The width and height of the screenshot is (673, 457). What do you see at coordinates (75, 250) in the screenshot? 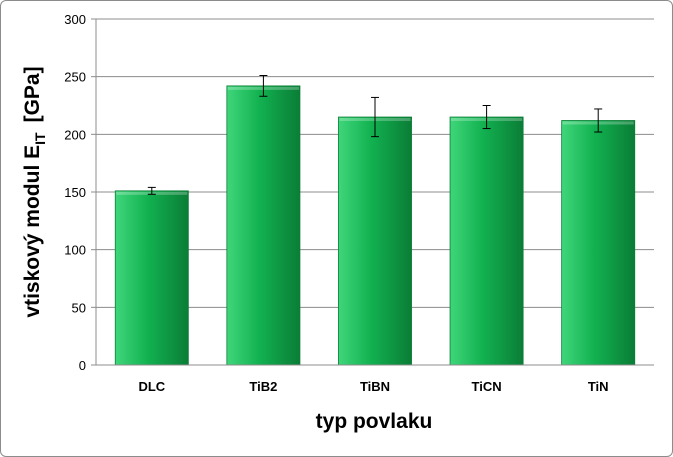
I see `y-tick-label: 100` at bounding box center [75, 250].